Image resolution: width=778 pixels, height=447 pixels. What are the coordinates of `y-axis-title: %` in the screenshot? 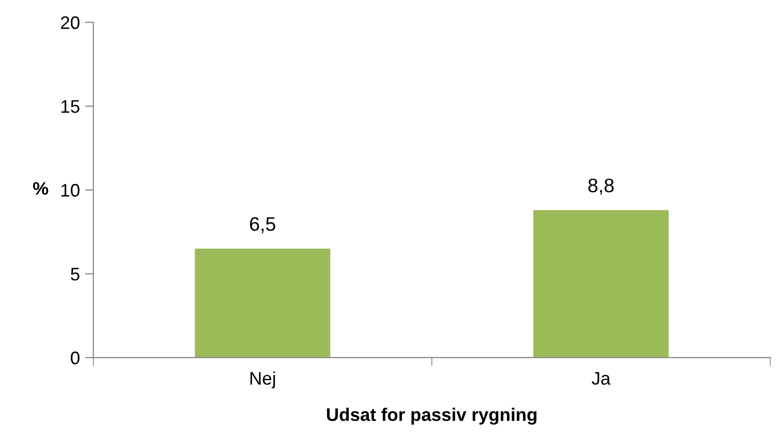 It's located at (40, 188).